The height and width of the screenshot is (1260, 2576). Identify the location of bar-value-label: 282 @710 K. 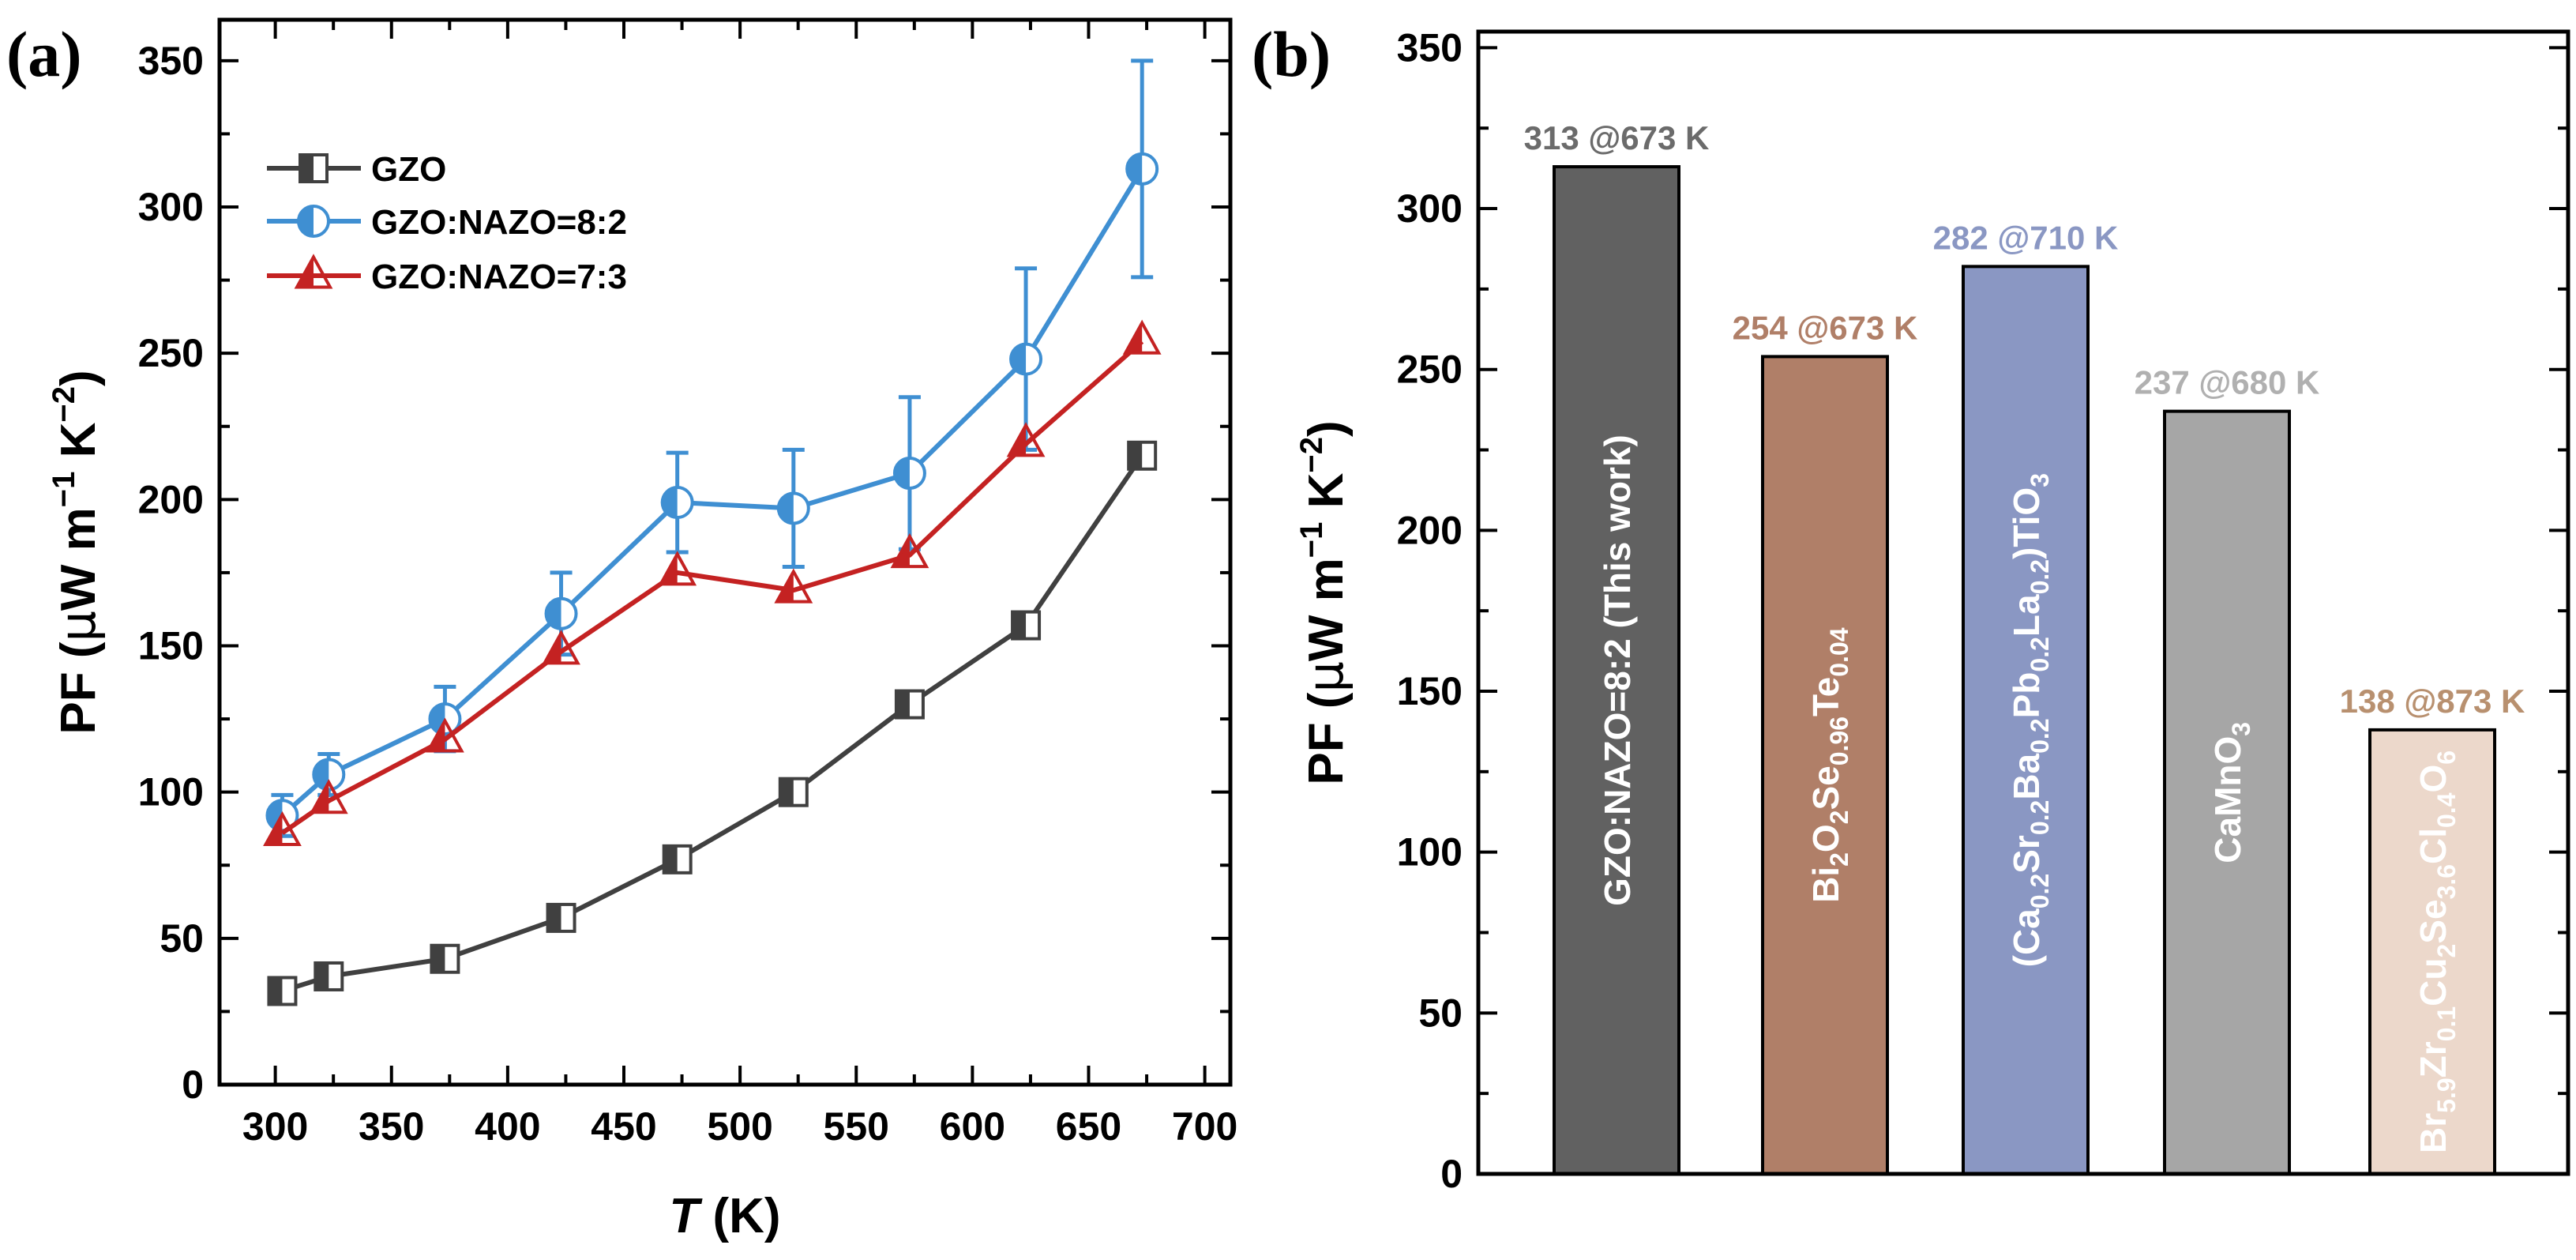
(2026, 237).